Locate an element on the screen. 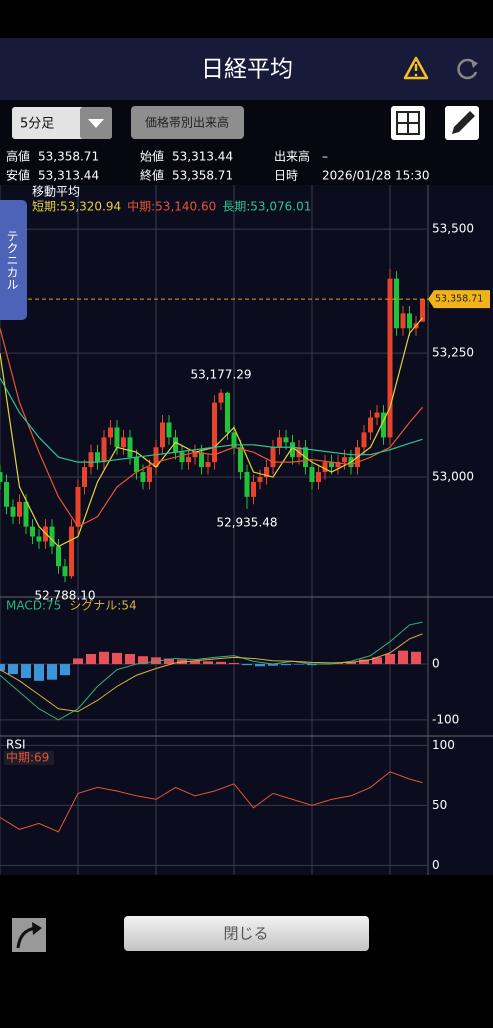 The width and height of the screenshot is (493, 1028). info-value: – is located at coordinates (325, 157).